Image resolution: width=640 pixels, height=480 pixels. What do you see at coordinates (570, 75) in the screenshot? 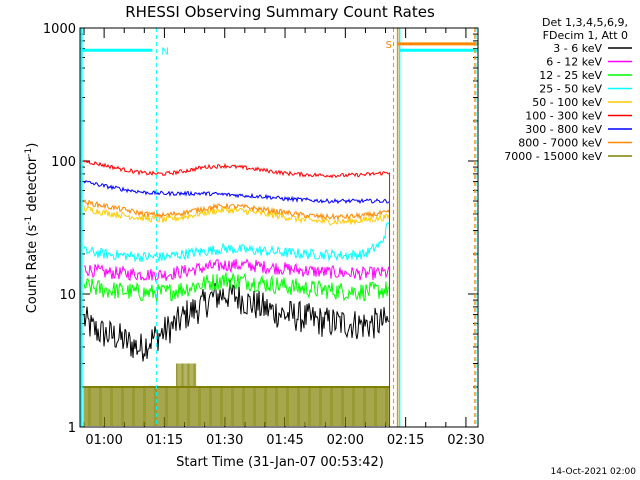
I see `legend-entry-label: 12 - 25 keV` at bounding box center [570, 75].